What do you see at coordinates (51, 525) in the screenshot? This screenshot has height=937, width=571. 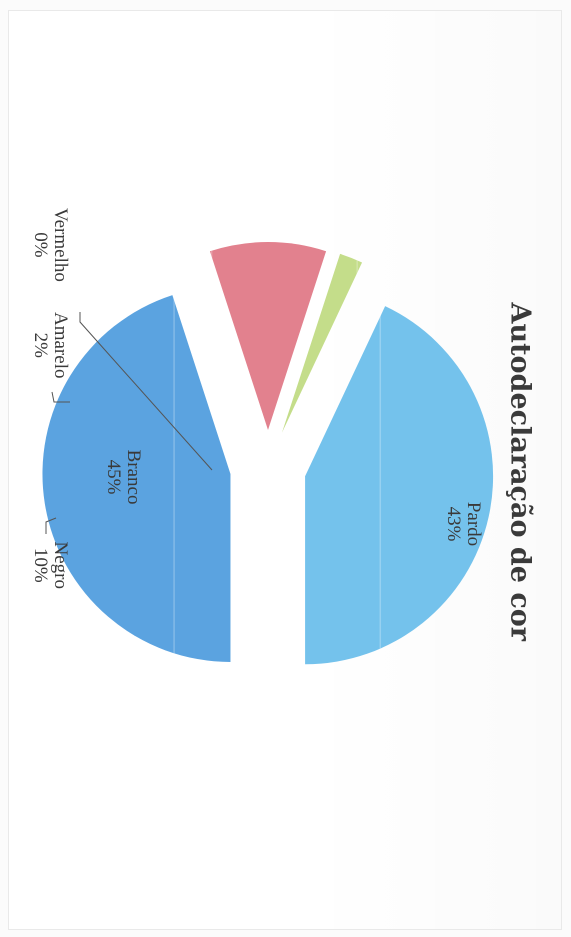 I see `leader-line-negro` at bounding box center [51, 525].